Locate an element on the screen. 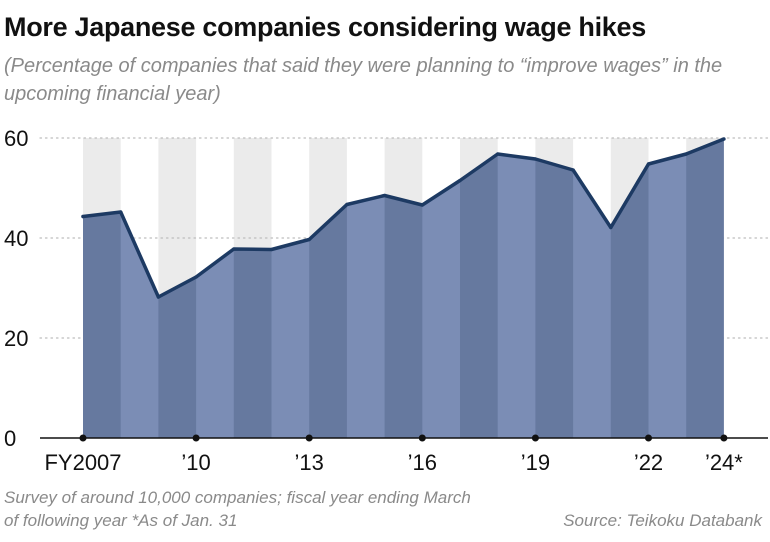 The width and height of the screenshot is (770, 542). x-tick-label: ’10 is located at coordinates (195, 462).